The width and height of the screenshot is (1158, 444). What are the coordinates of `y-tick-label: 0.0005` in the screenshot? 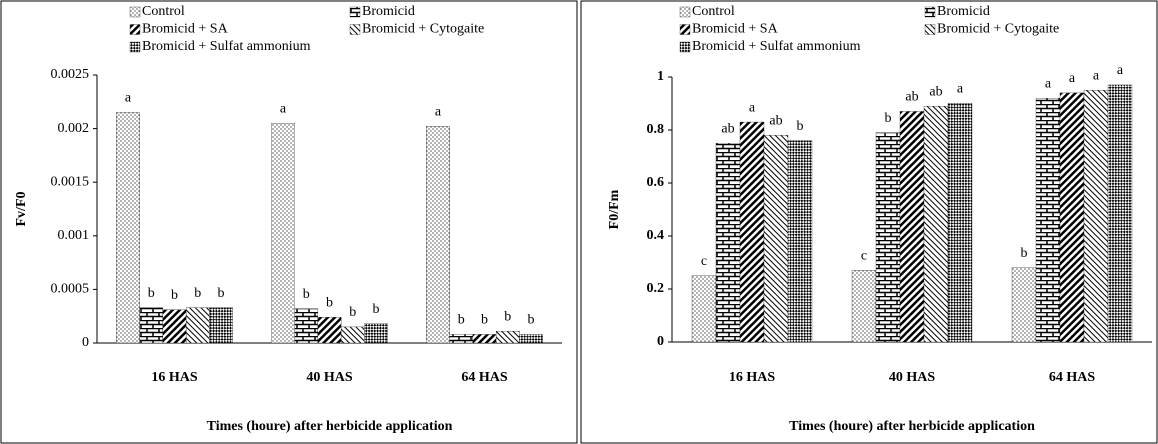 It's located at (70, 289).